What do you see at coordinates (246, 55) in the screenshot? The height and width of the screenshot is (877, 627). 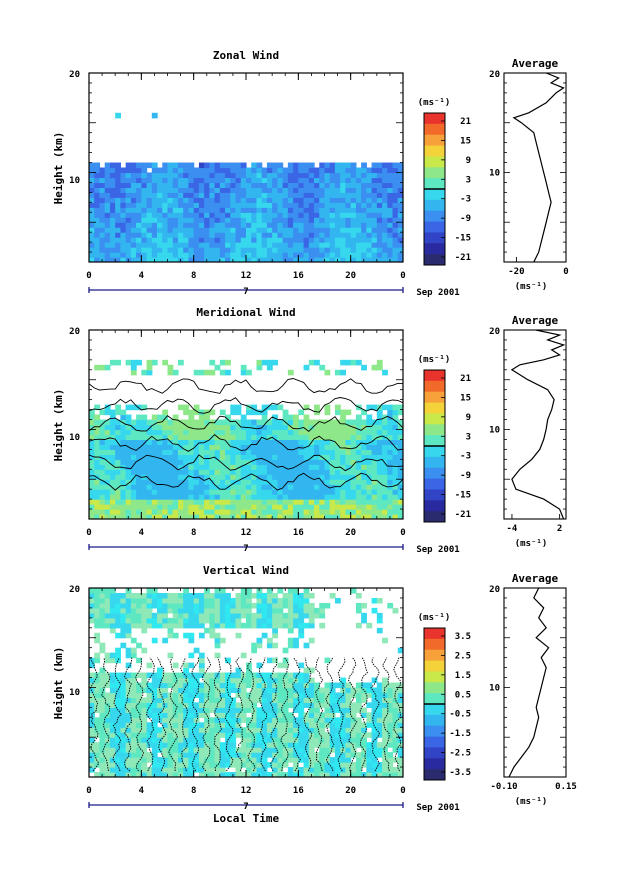 I see `panel-title: Zonal Wind` at bounding box center [246, 55].